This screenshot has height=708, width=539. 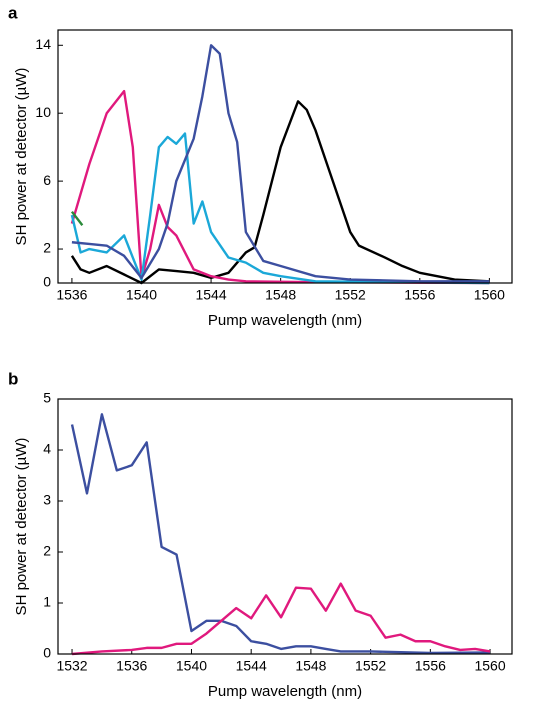 I want to click on y-tick-label: 10, so click(x=43, y=112).